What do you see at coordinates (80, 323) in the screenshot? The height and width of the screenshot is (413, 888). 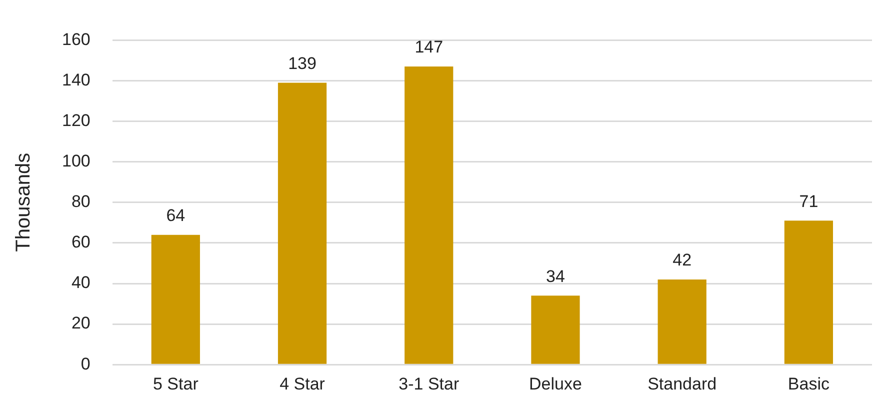 I see `y-tick-label: 20` at bounding box center [80, 323].